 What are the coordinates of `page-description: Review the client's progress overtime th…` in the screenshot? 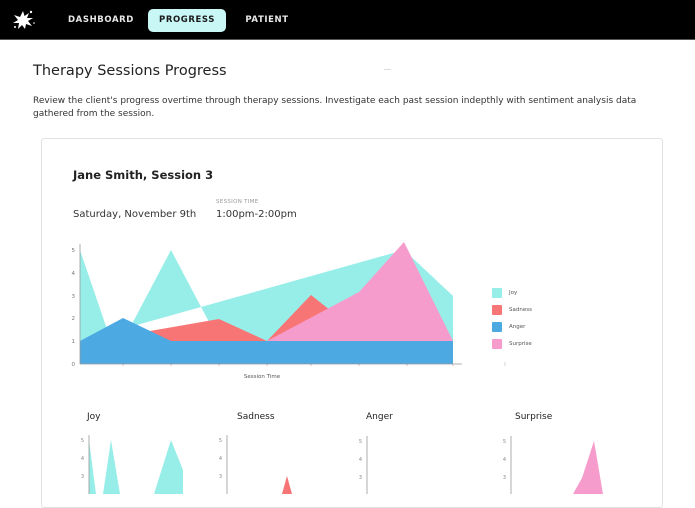 It's located at (335, 107).